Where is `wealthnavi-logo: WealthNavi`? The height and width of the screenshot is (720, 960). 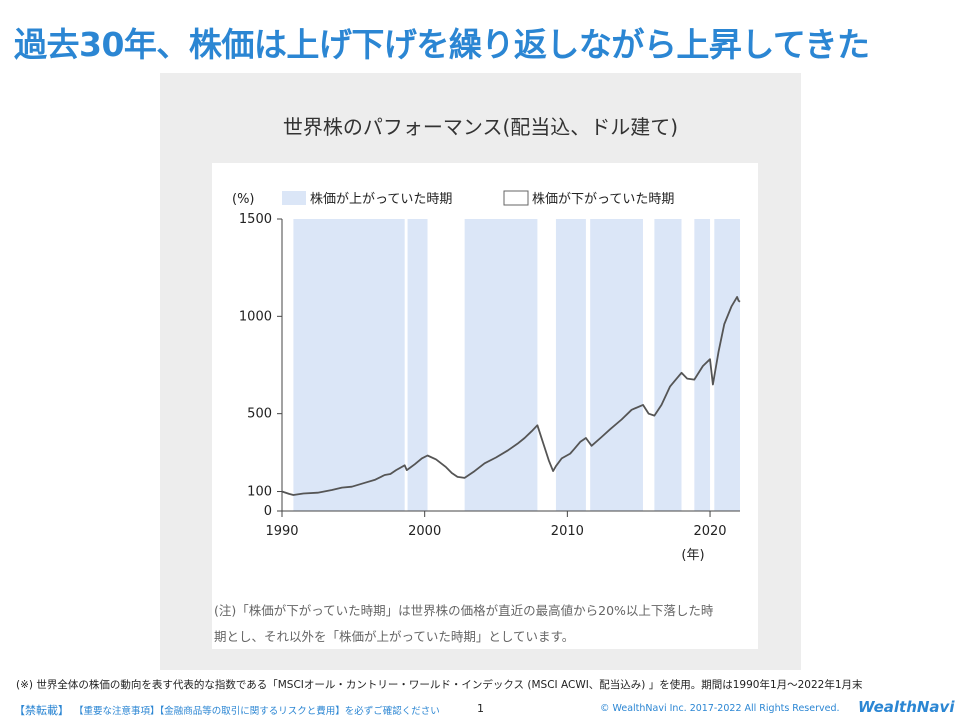 wealthnavi-logo: WealthNavi is located at coordinates (906, 707).